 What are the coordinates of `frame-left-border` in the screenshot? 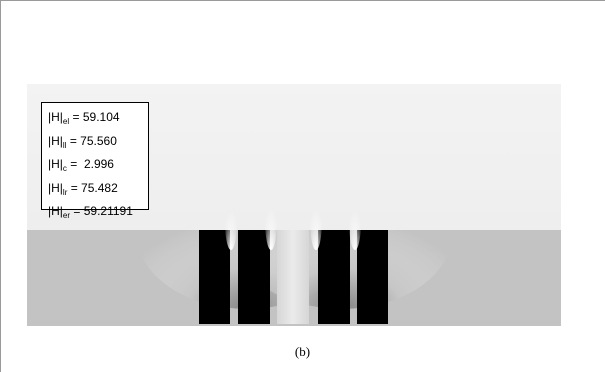 It's located at (0, 186).